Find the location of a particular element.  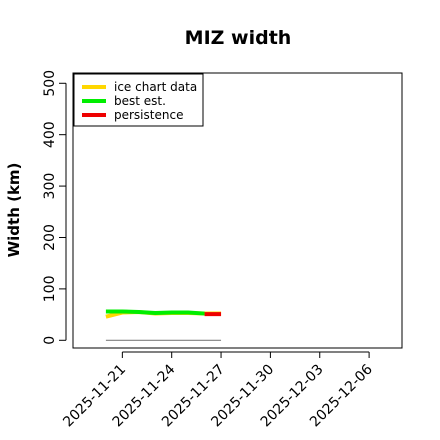

legend-label-1: ice chart data is located at coordinates (155, 87).